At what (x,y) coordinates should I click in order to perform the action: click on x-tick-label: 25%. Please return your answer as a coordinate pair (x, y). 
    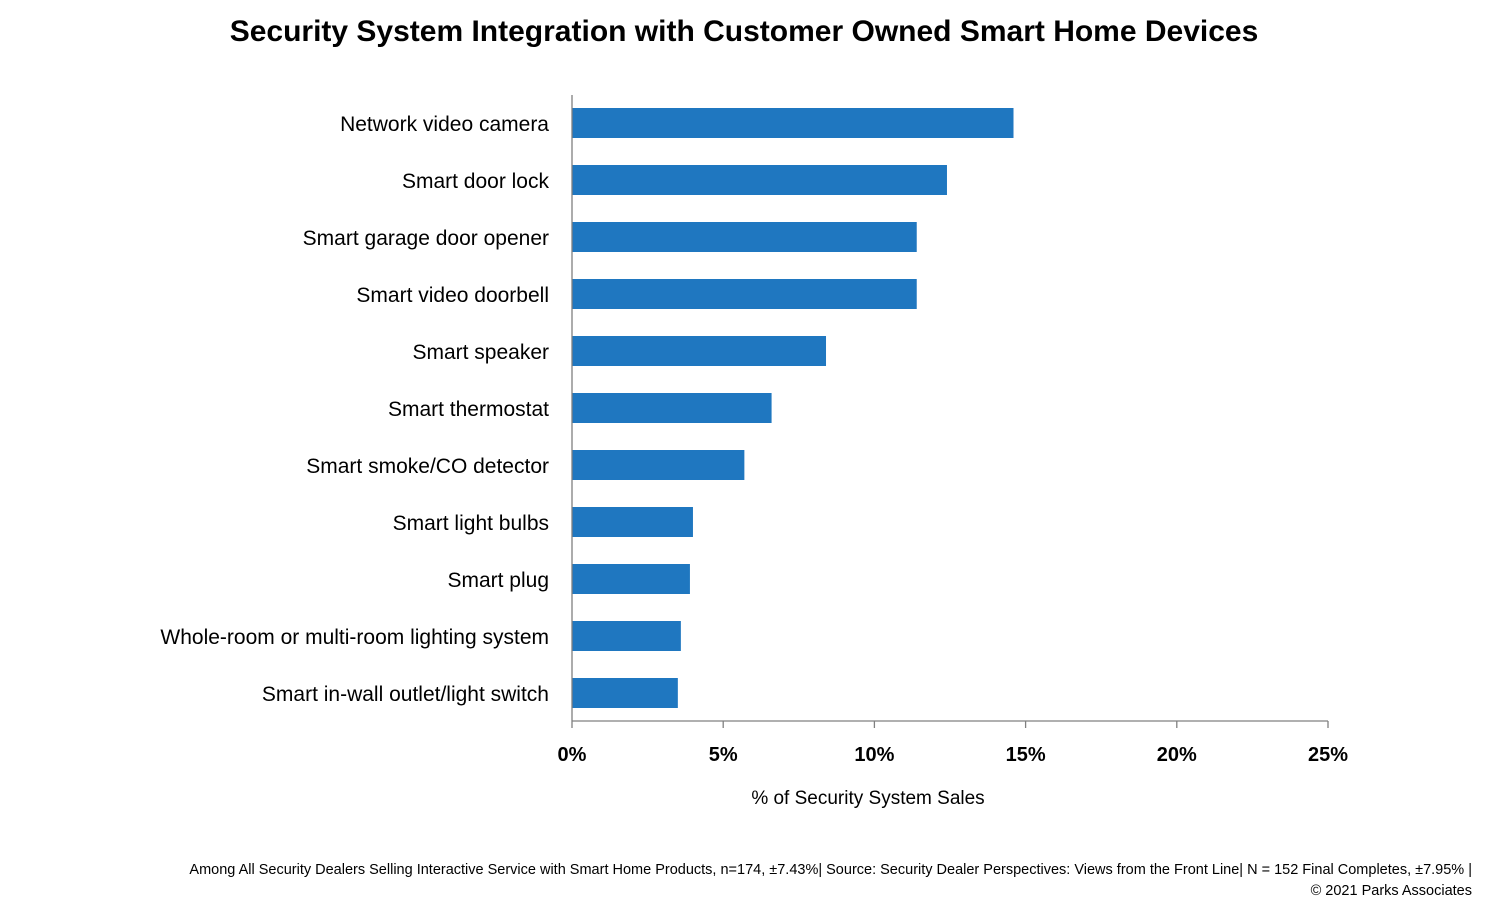
    Looking at the image, I should click on (1328, 755).